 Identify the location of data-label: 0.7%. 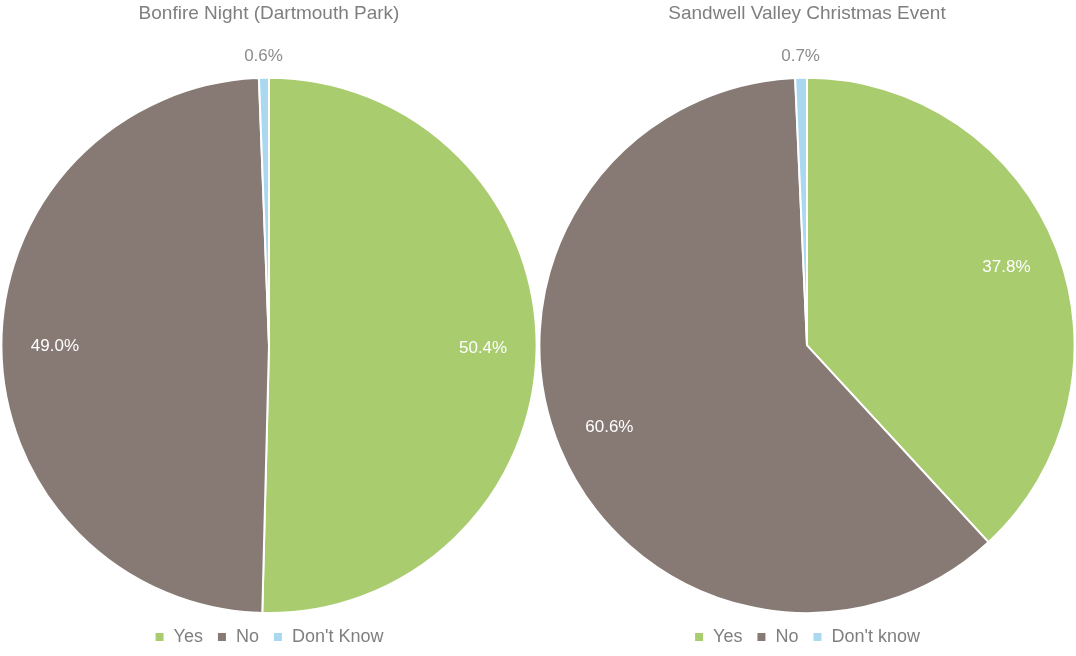
(800, 55).